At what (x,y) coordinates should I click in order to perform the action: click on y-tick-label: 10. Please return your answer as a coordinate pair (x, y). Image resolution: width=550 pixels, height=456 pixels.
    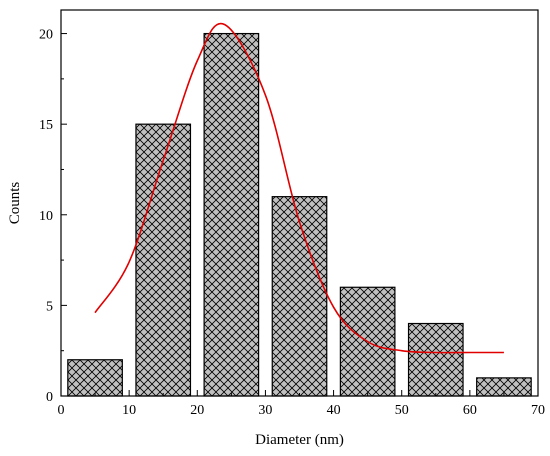
    Looking at the image, I should click on (46, 216).